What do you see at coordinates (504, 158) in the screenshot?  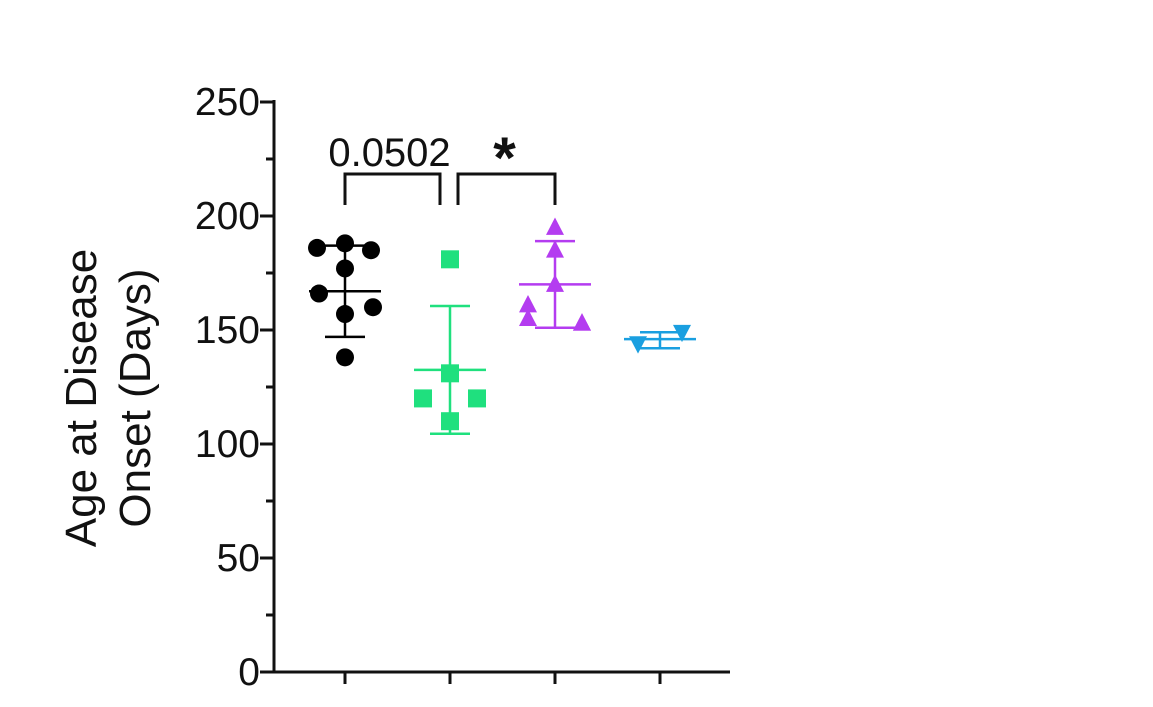 I see `significance-label: *` at bounding box center [504, 158].